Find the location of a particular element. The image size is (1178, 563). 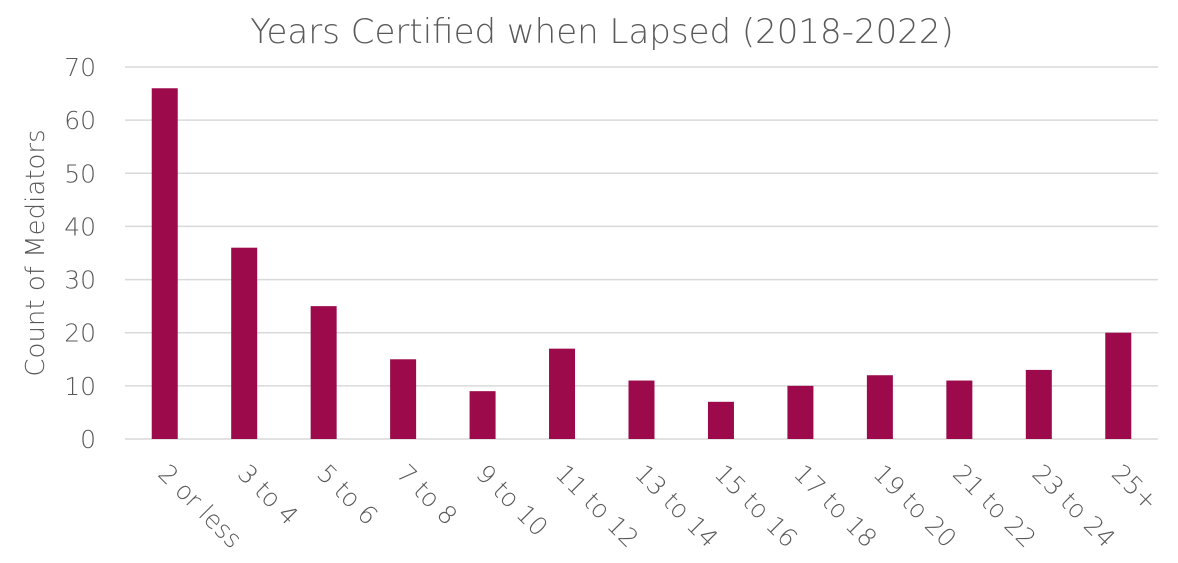

y-tick-label: 60 is located at coordinates (80, 120).